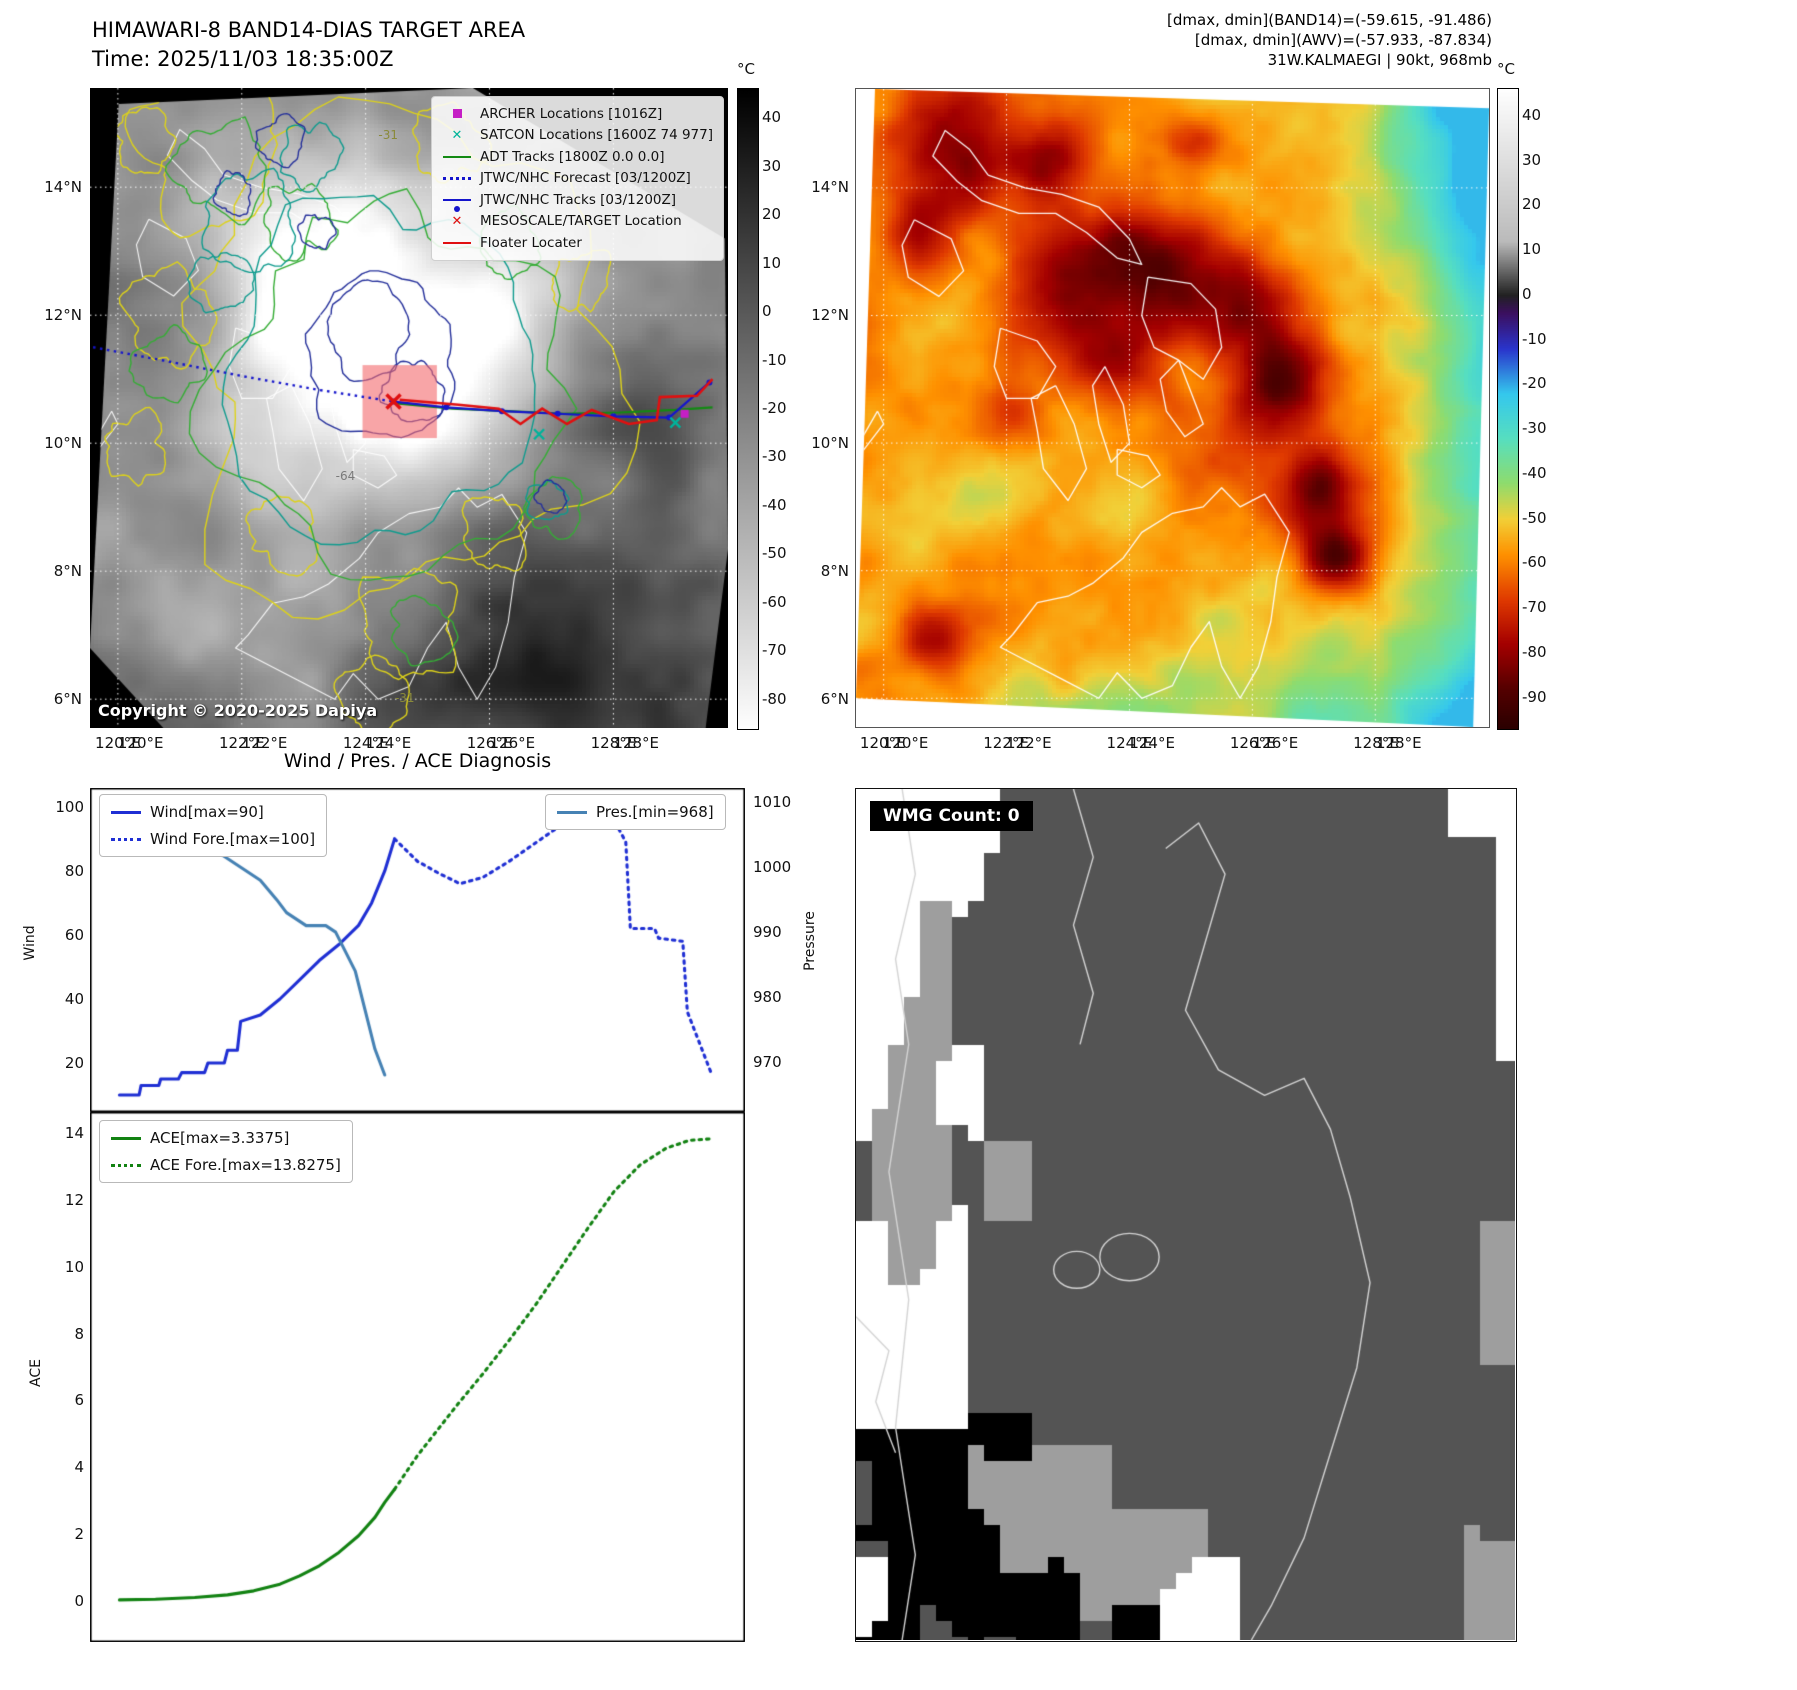 The width and height of the screenshot is (1797, 1690). What do you see at coordinates (774, 553) in the screenshot?
I see `band14-cbar-tick: -50` at bounding box center [774, 553].